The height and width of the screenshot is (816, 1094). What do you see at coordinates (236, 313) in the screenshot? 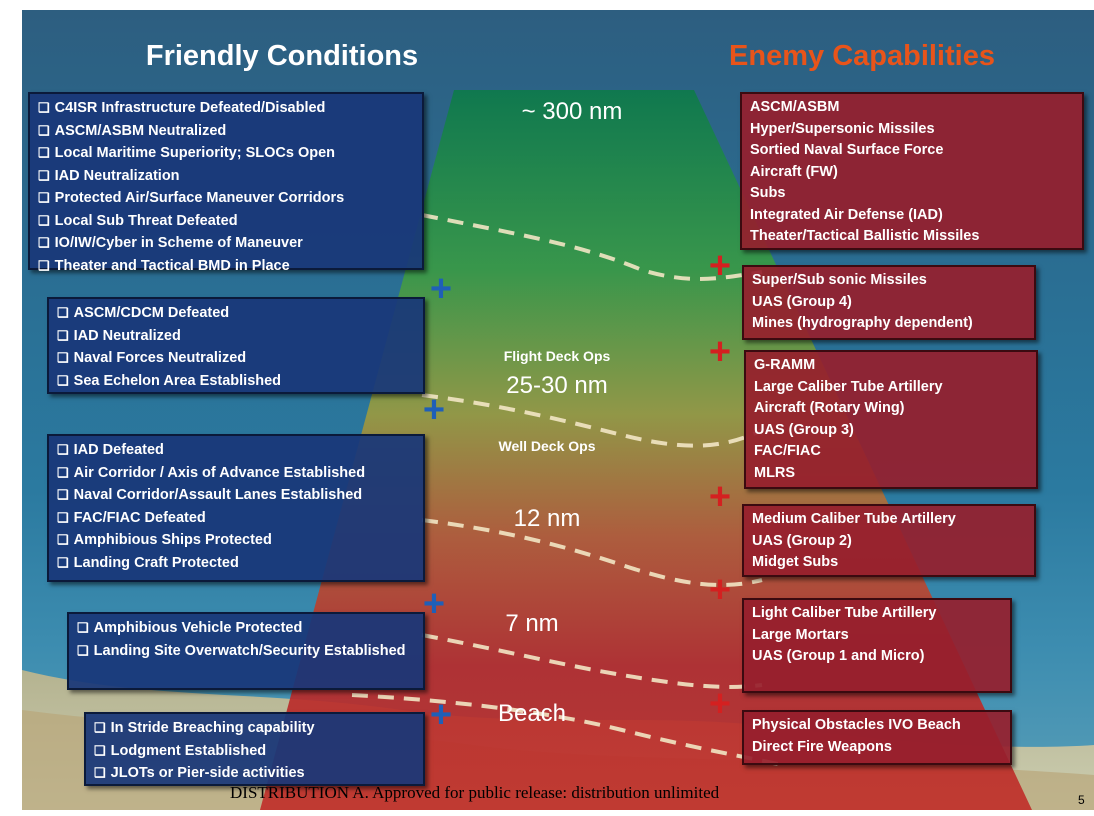
I see `list-item: ASCM/CDCM Defeated` at bounding box center [236, 313].